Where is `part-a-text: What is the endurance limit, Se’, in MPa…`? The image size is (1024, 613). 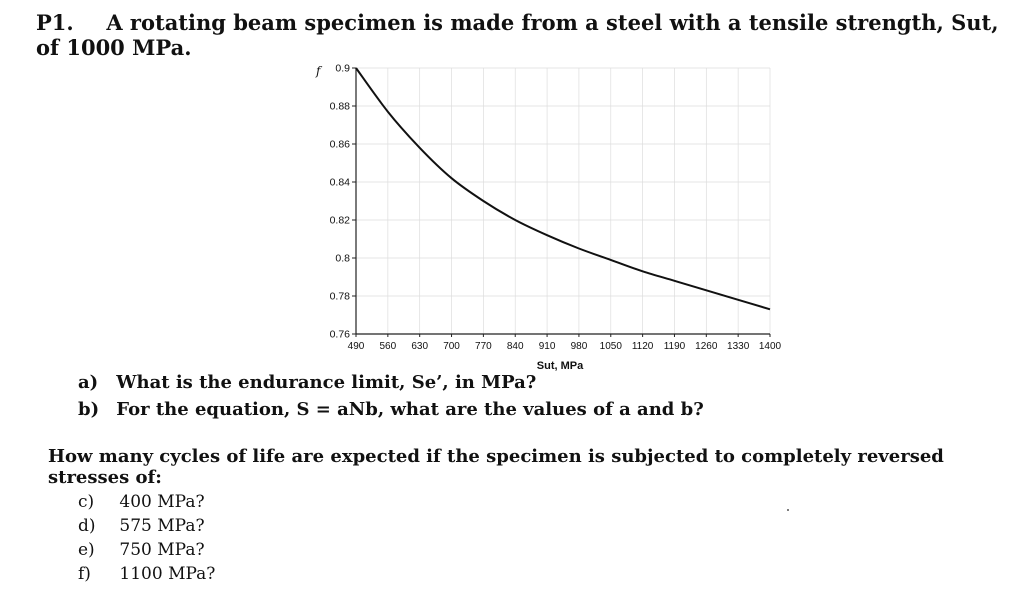 part-a-text: What is the endurance limit, Se’, in MPa… is located at coordinates (326, 382).